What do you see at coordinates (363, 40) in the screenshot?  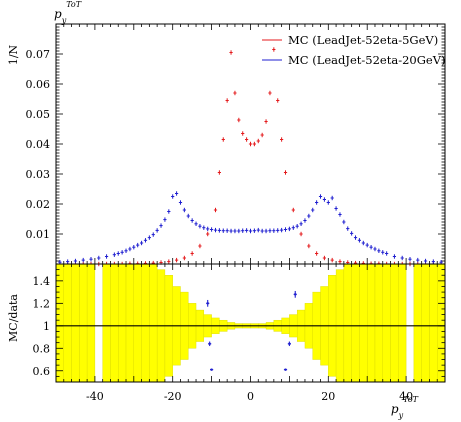 I see `legend-label-mc1: MC (LeadJet-52eta-5GeV)` at bounding box center [363, 40].